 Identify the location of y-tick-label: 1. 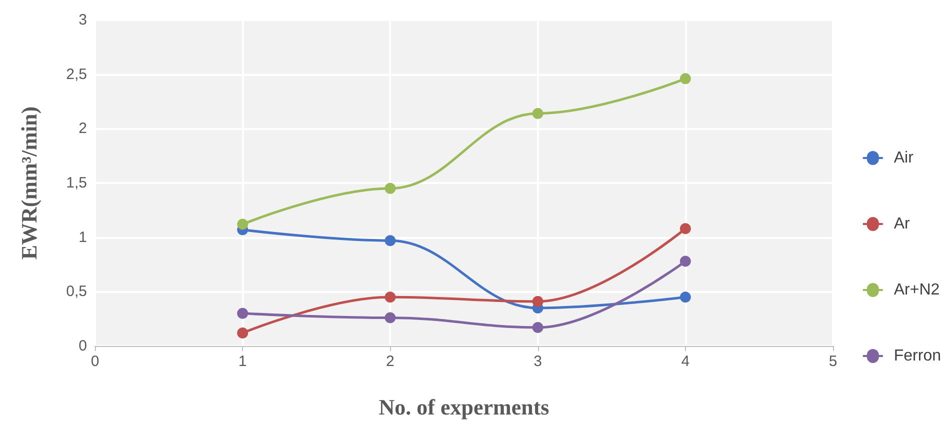
(82, 237).